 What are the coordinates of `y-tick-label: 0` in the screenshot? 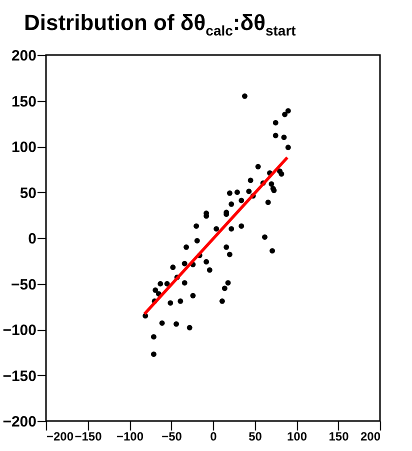 It's located at (32, 239).